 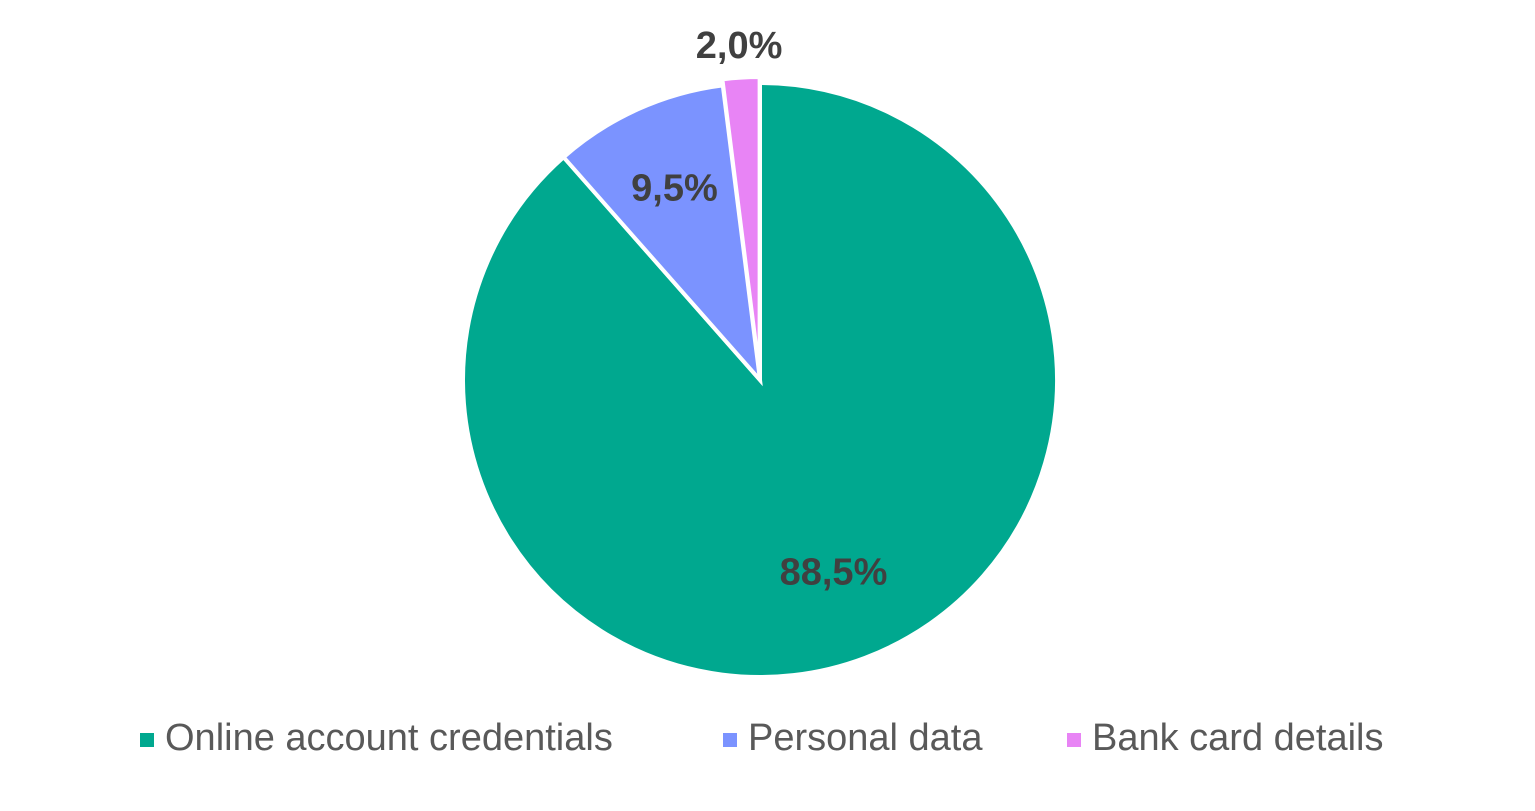 What do you see at coordinates (1238, 738) in the screenshot?
I see `legend-label: Bank card details` at bounding box center [1238, 738].